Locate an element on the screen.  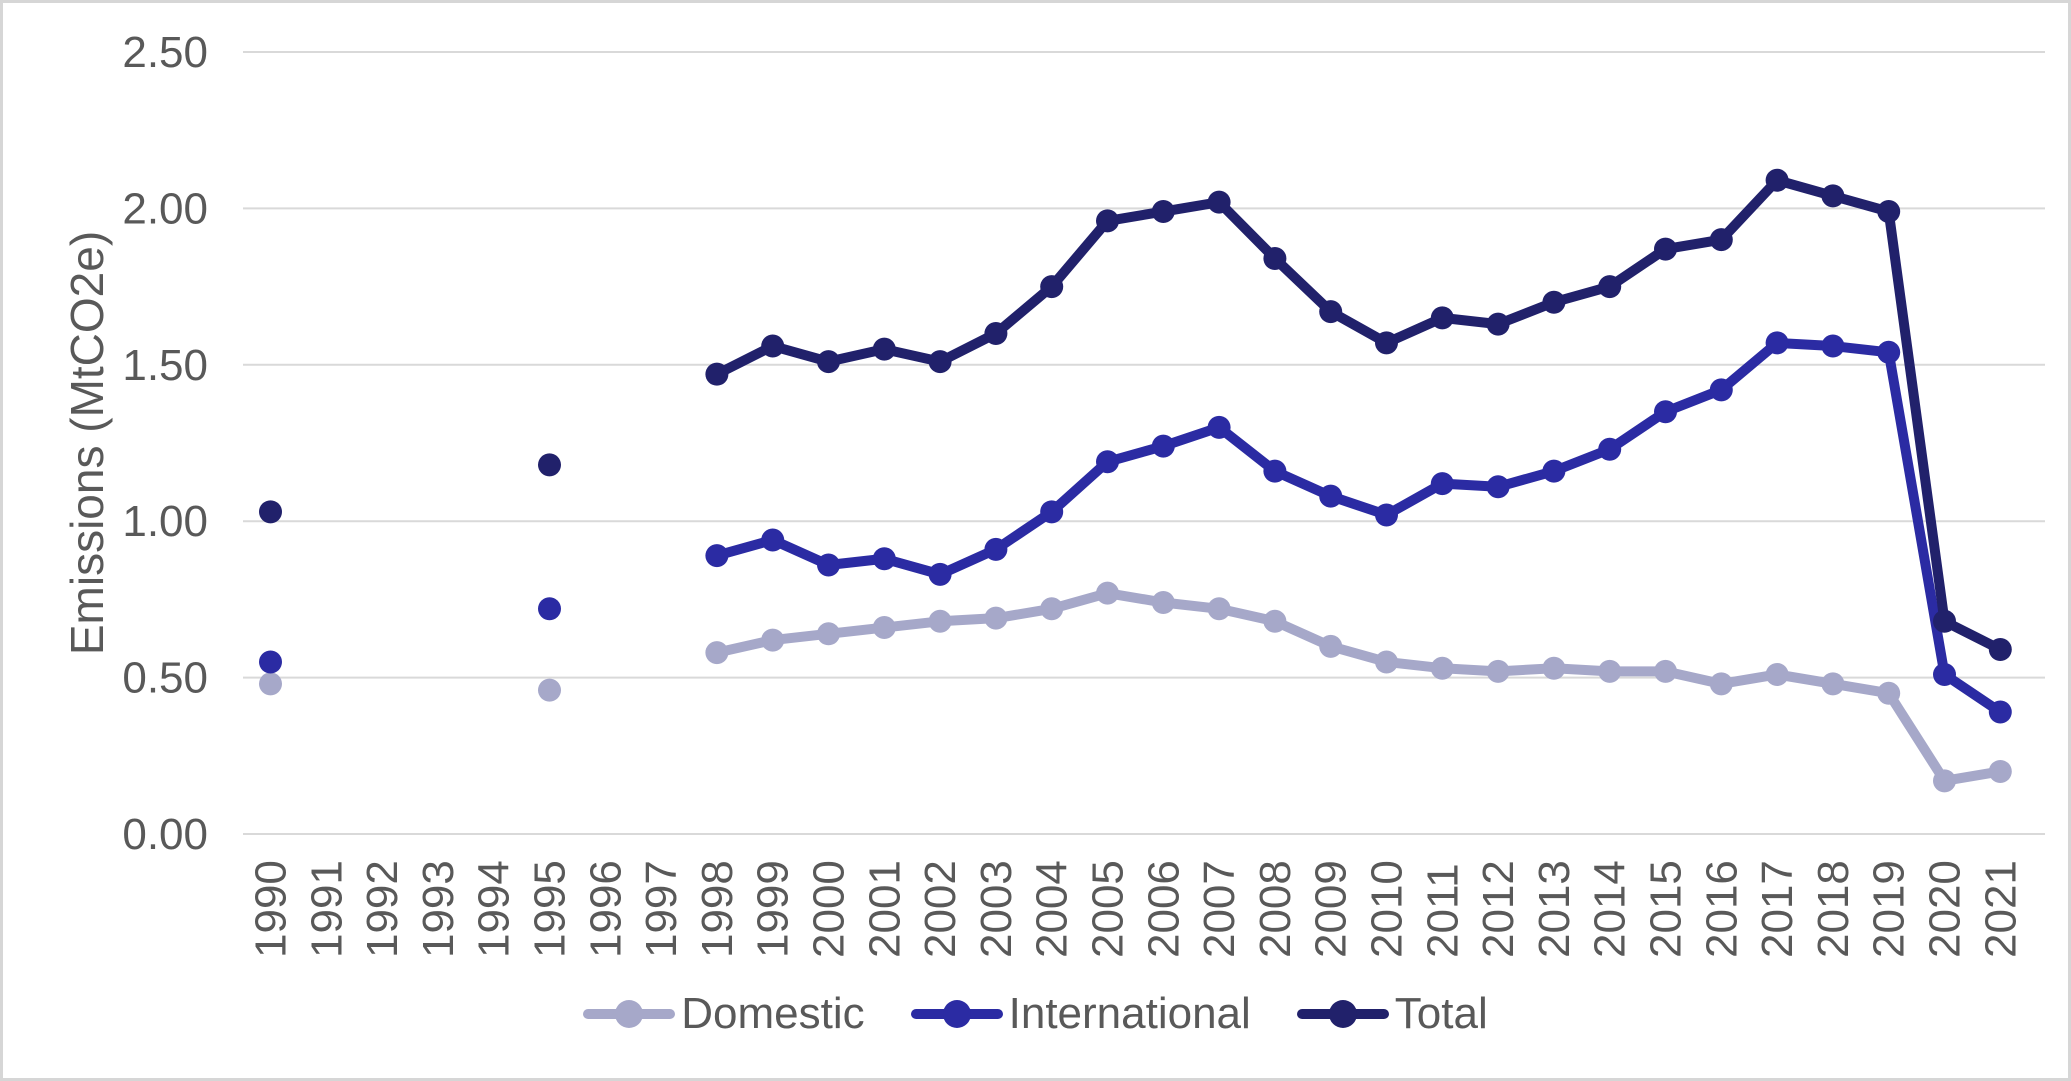
x-tick-label: 2003 is located at coordinates (996, 909).